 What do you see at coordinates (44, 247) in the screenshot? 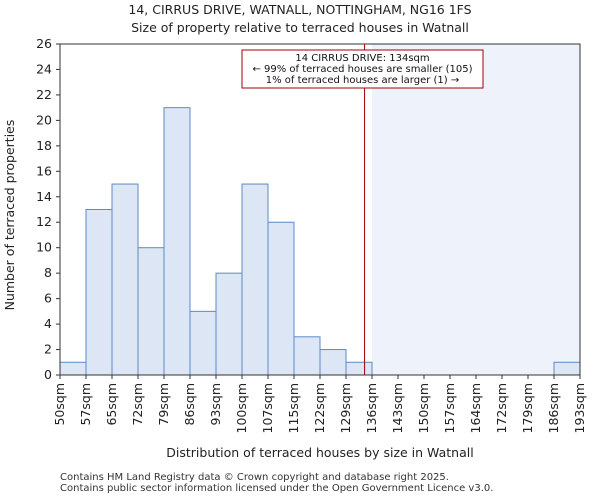
I see `y-tick-label: 10` at bounding box center [44, 247].